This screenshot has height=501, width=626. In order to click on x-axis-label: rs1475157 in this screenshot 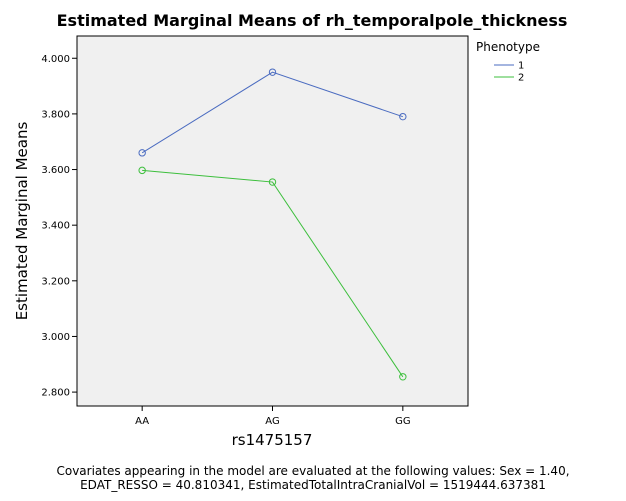, I will do `click(272, 440)`.